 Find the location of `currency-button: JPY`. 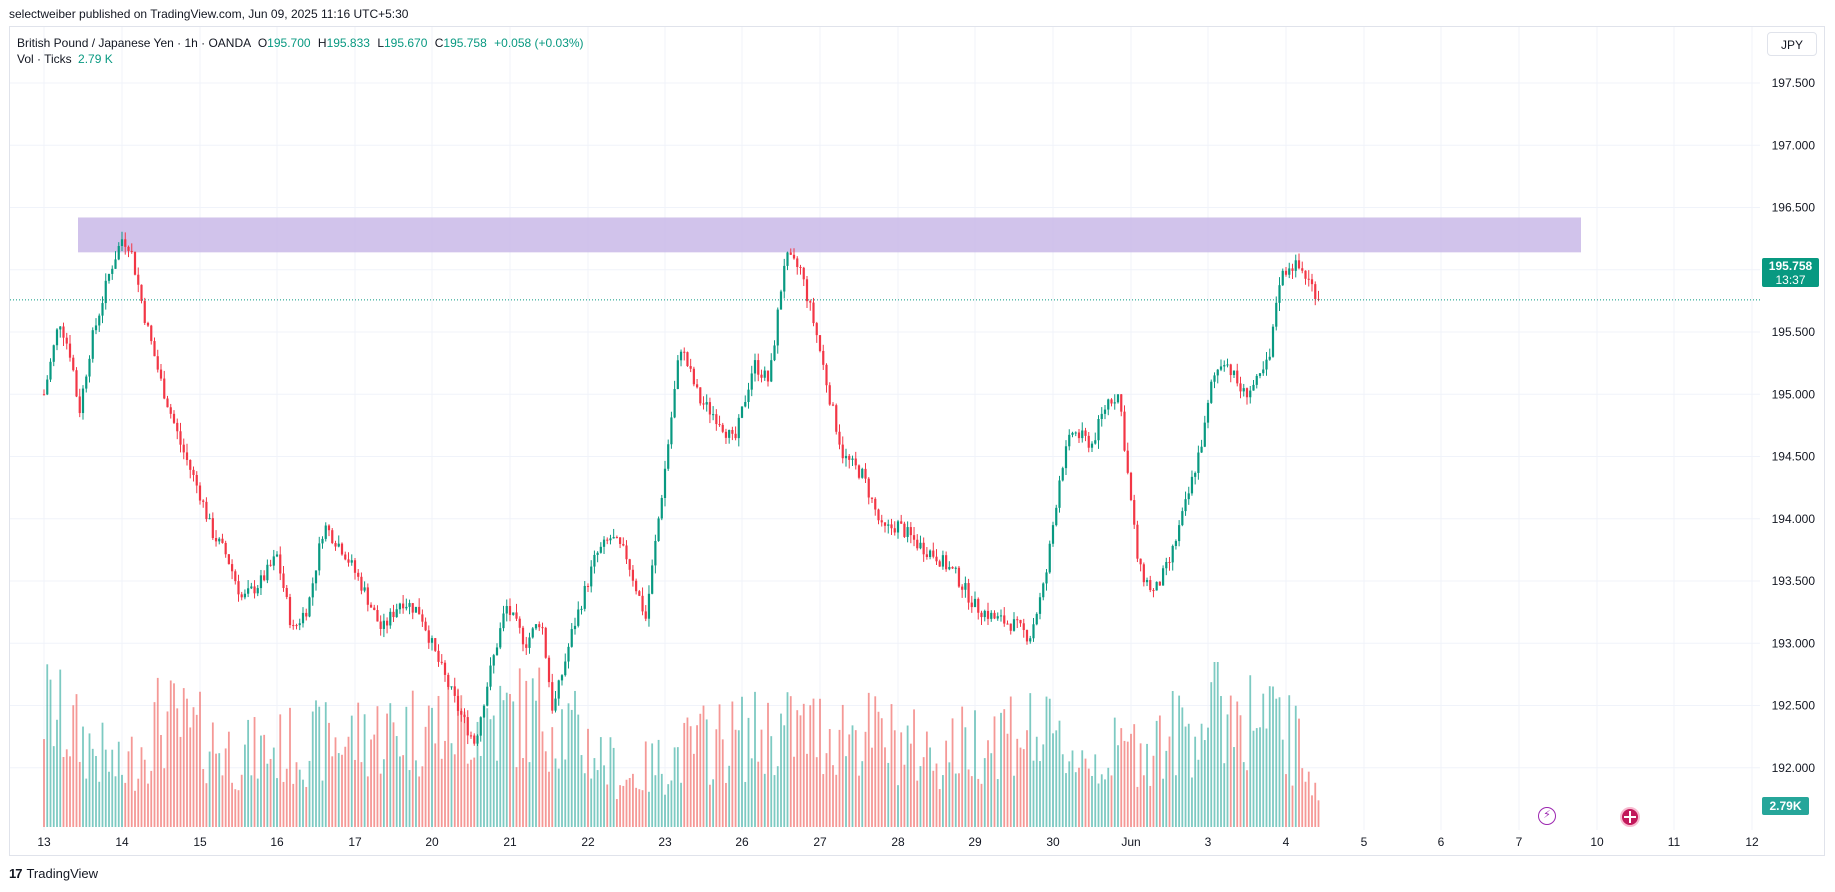

currency-button: JPY is located at coordinates (1792, 44).